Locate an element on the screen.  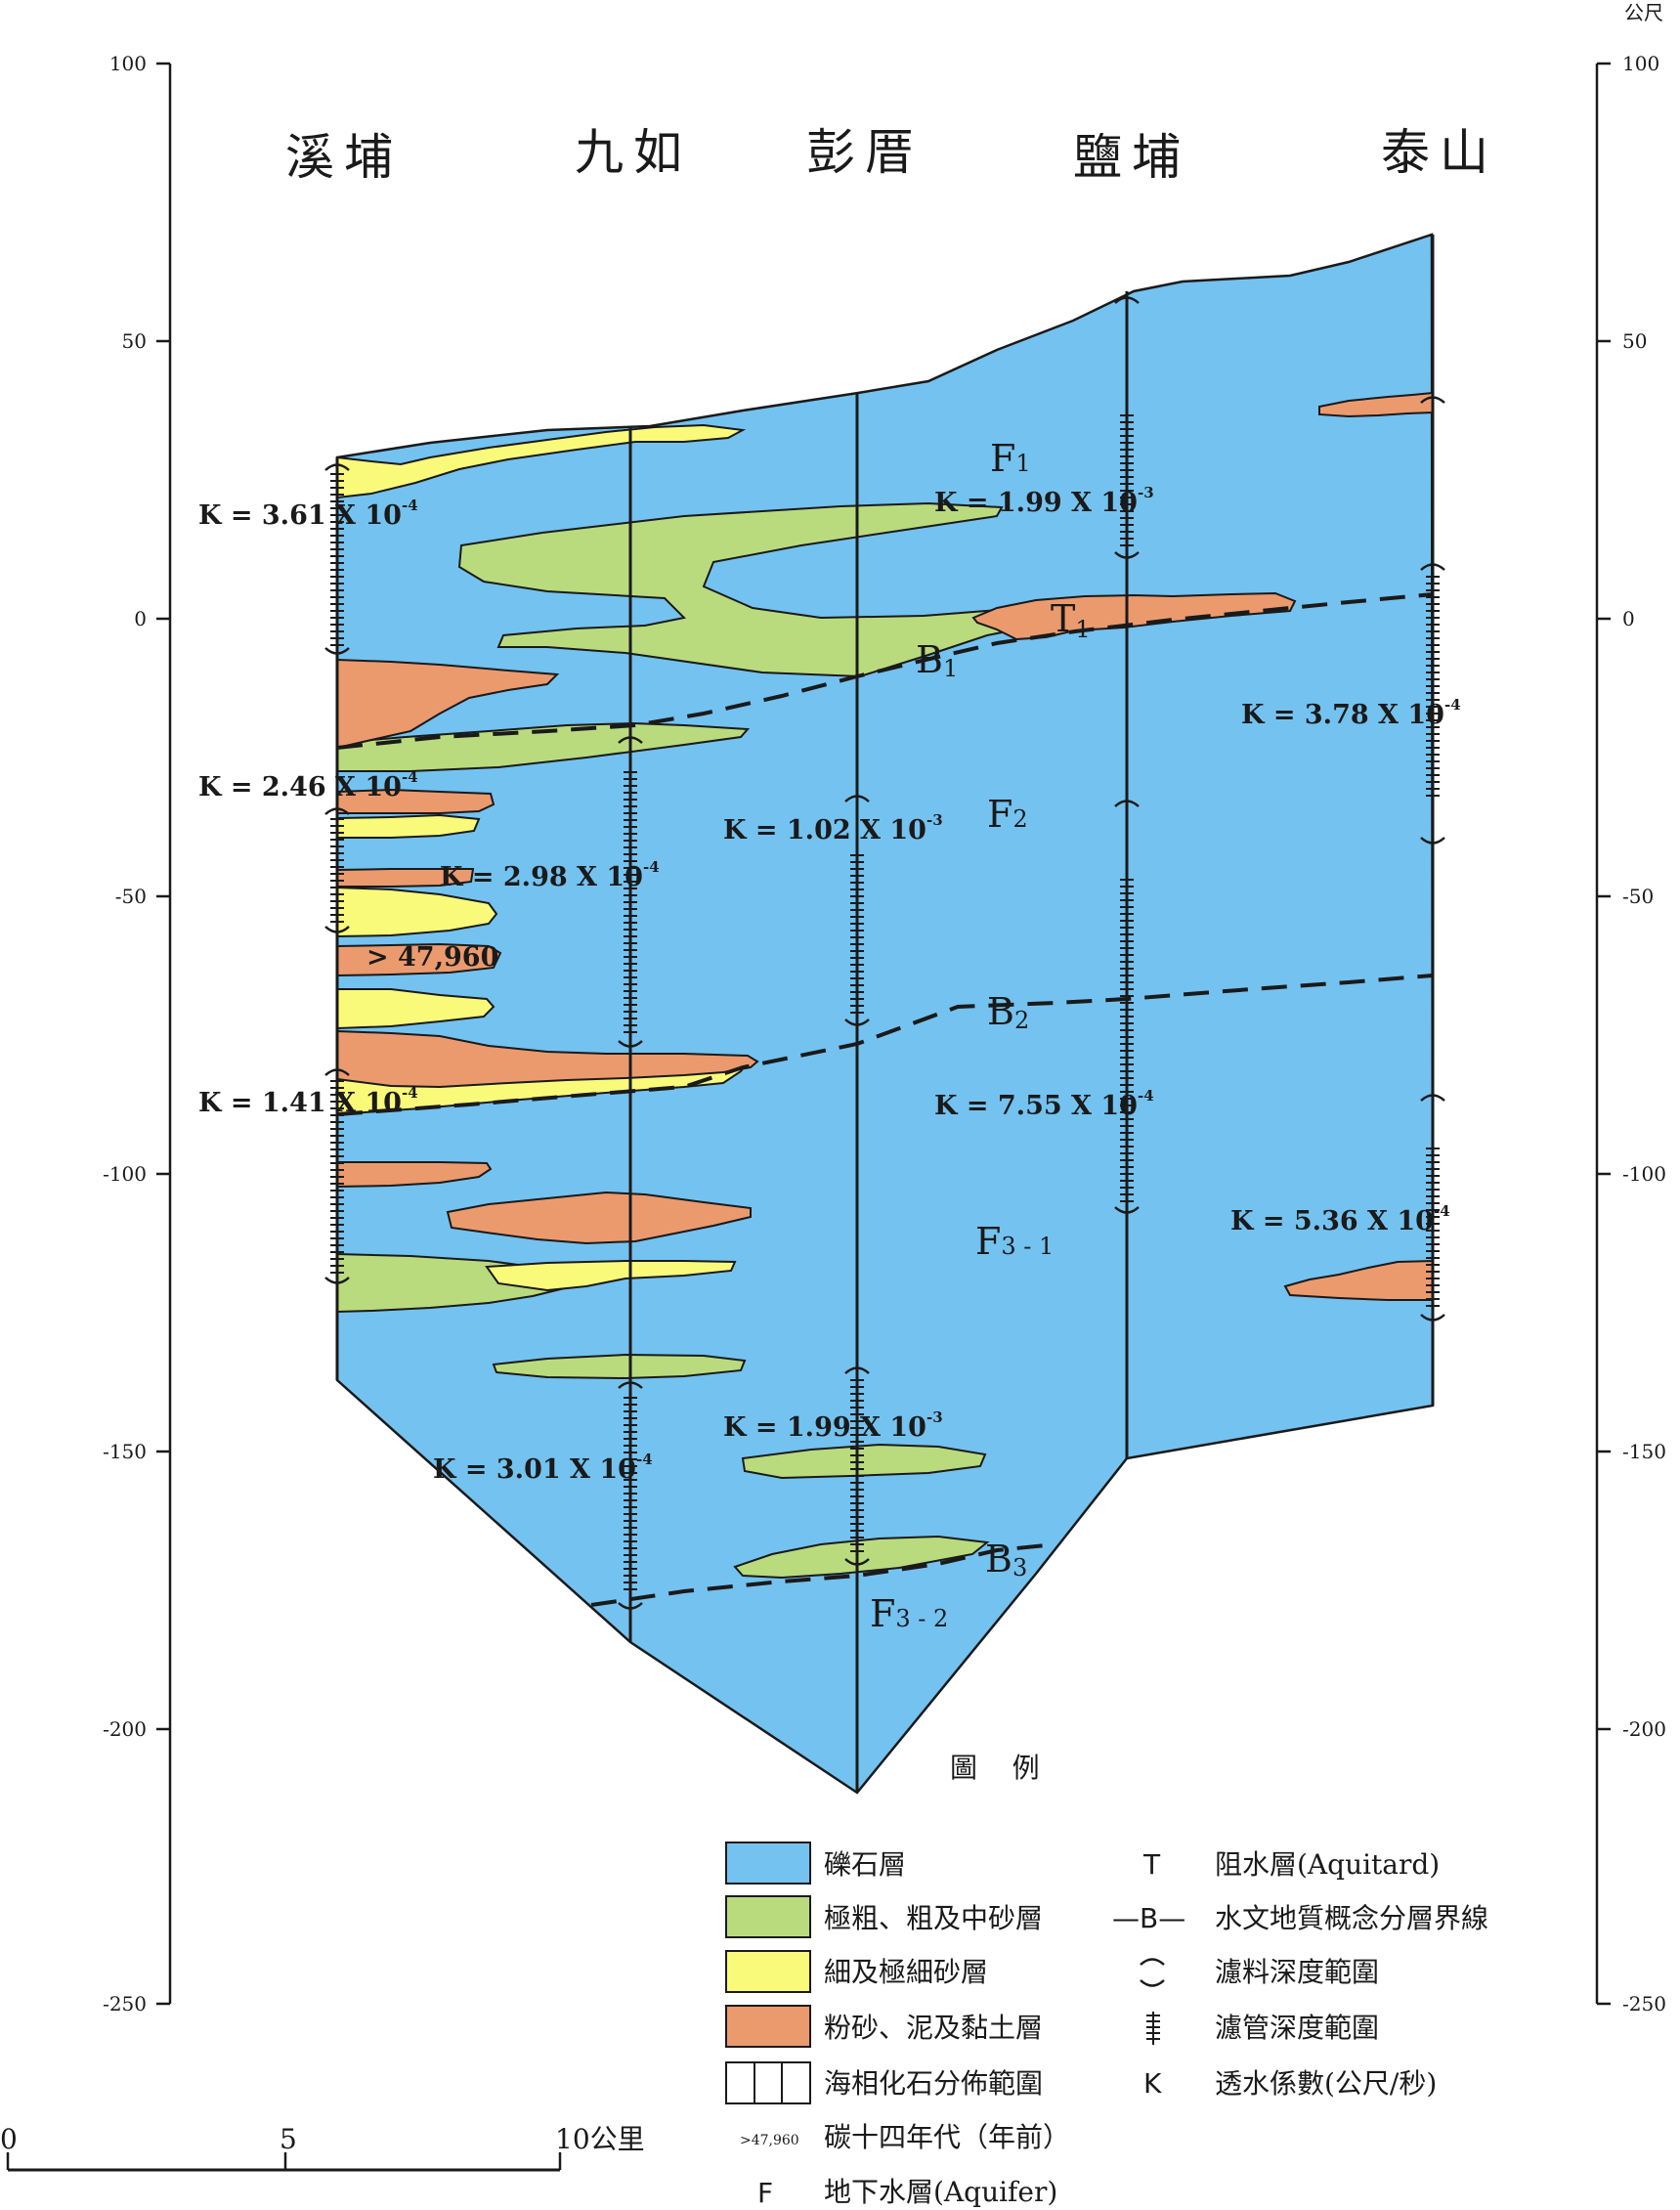
legend-label-marine-fossil: 海相化石分佈範圍 is located at coordinates (933, 2083).